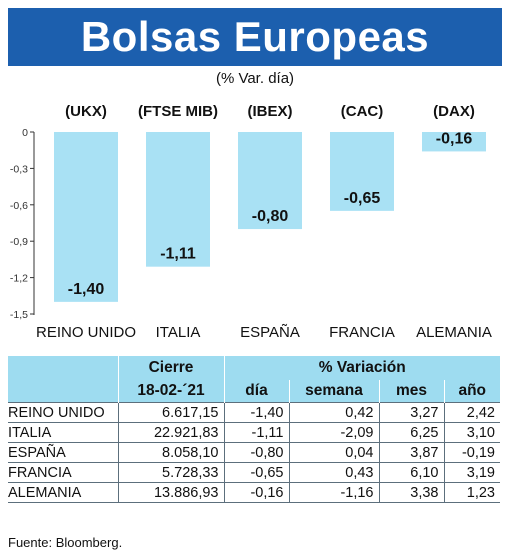 Image resolution: width=520 pixels, height=553 pixels. Describe the element at coordinates (86, 111) in the screenshot. I see `ticker-label: (UKX)` at that location.